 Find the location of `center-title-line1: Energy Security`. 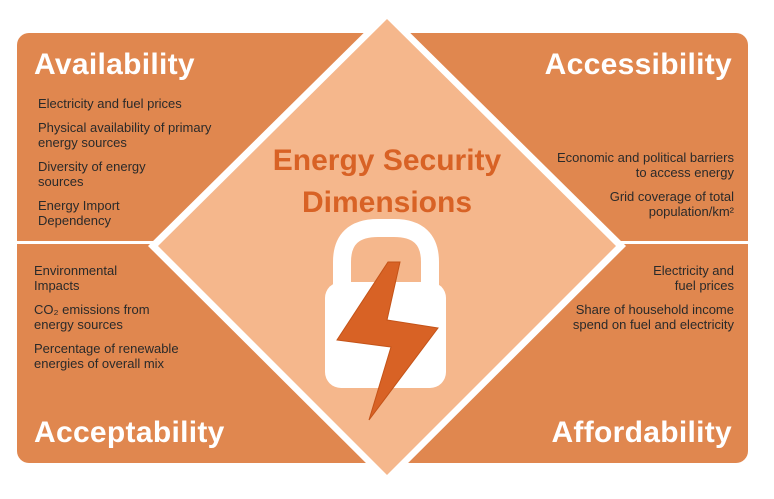

center-title-line1: Energy Security is located at coordinates (387, 160).